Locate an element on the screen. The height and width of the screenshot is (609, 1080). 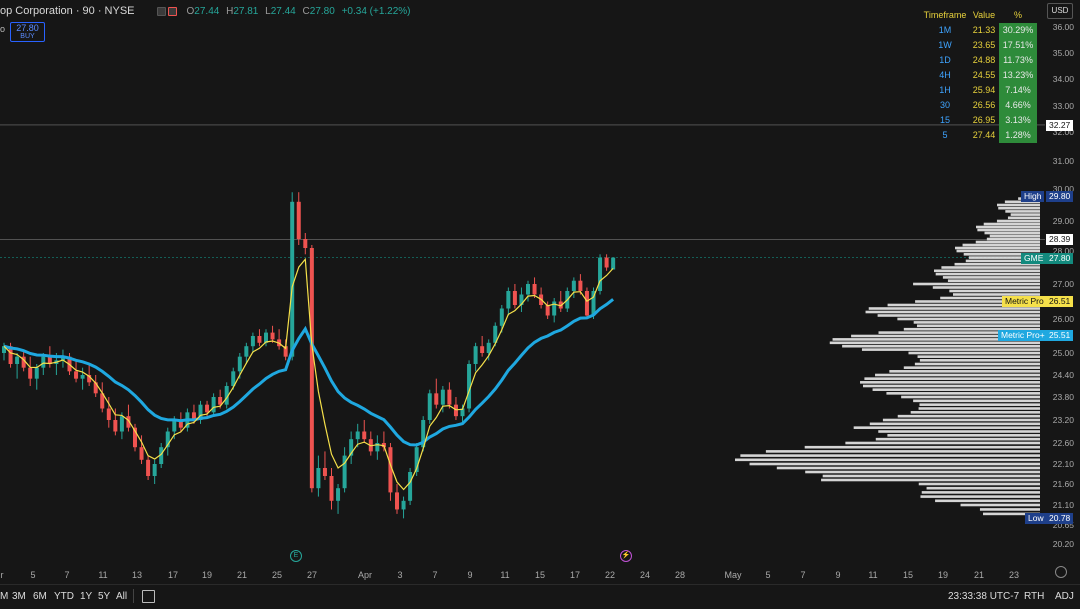
timeframe-row: 1W 23.65 17.51% is located at coordinates (981, 45).